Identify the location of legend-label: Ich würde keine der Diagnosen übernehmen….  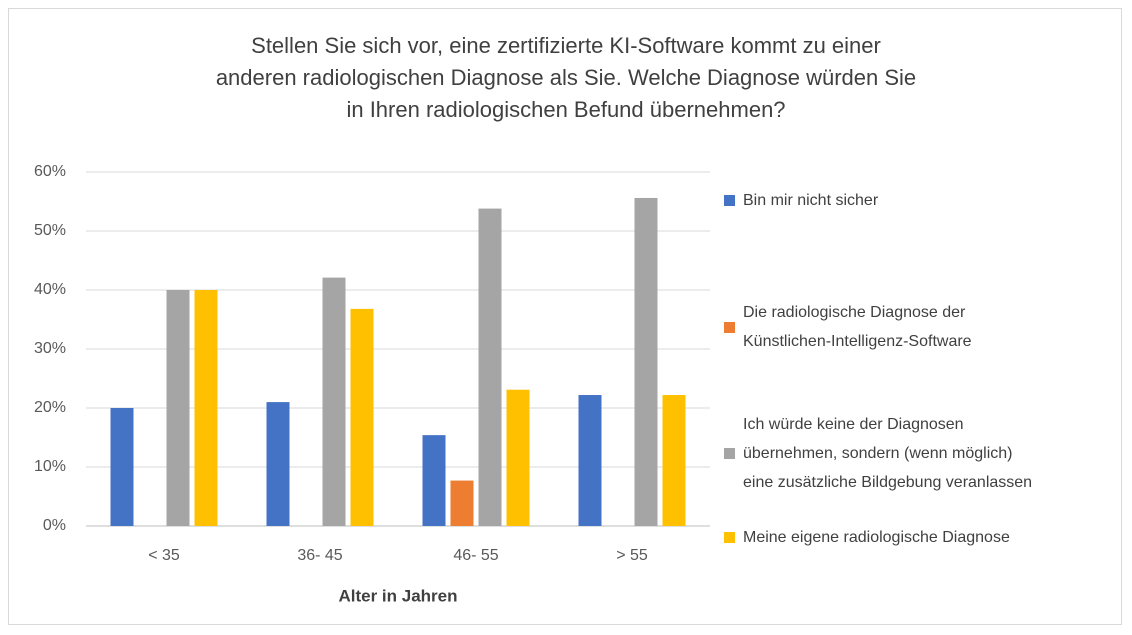
(888, 453).